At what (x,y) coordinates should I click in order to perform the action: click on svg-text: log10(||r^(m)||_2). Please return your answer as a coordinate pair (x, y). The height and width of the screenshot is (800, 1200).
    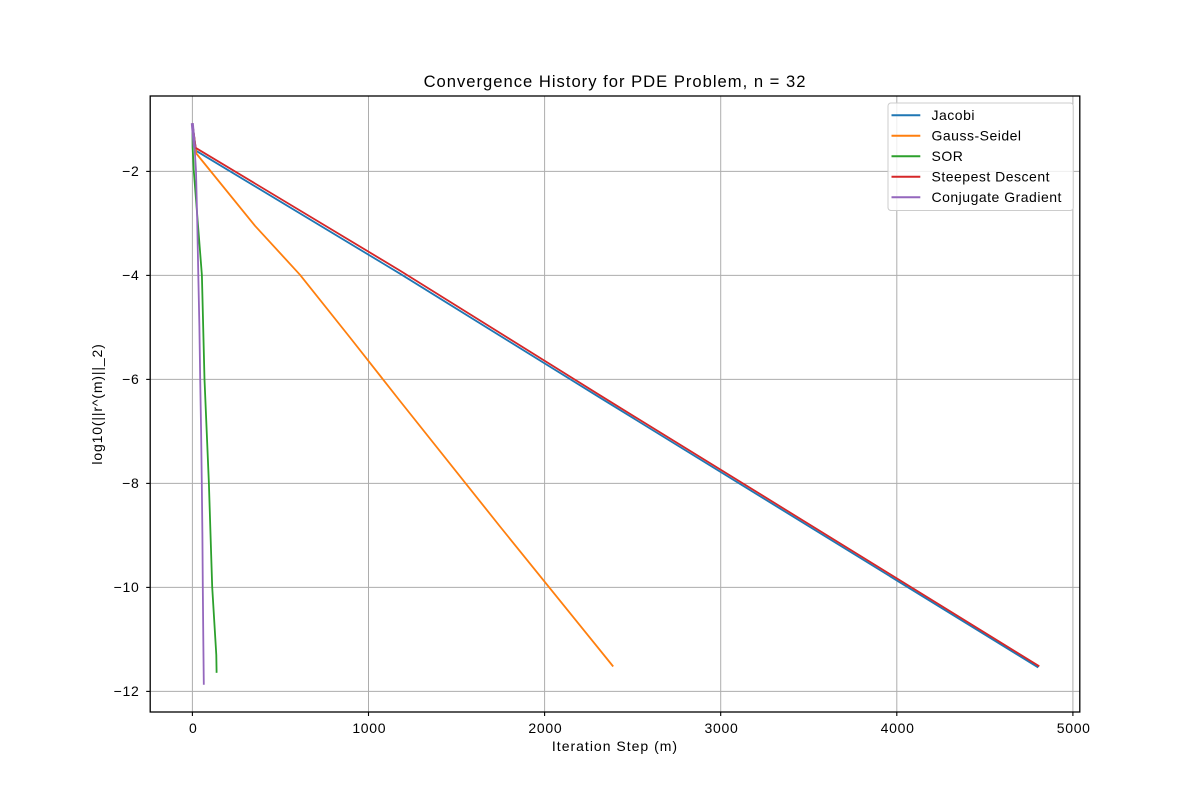
    Looking at the image, I should click on (97, 403).